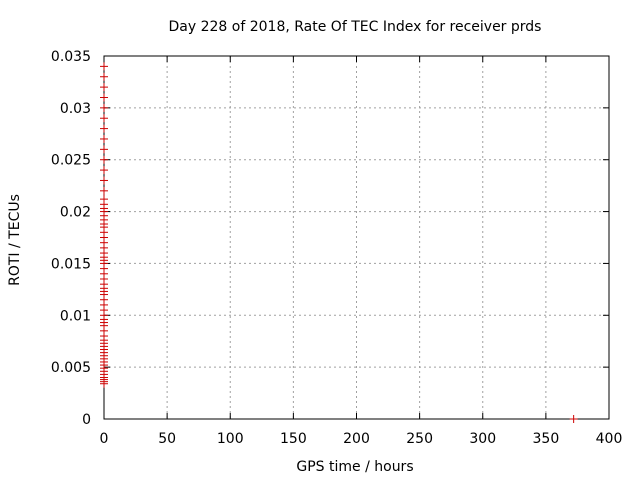 This screenshot has width=640, height=480. What do you see at coordinates (71, 264) in the screenshot?
I see `y-tick-label: 0.015` at bounding box center [71, 264].